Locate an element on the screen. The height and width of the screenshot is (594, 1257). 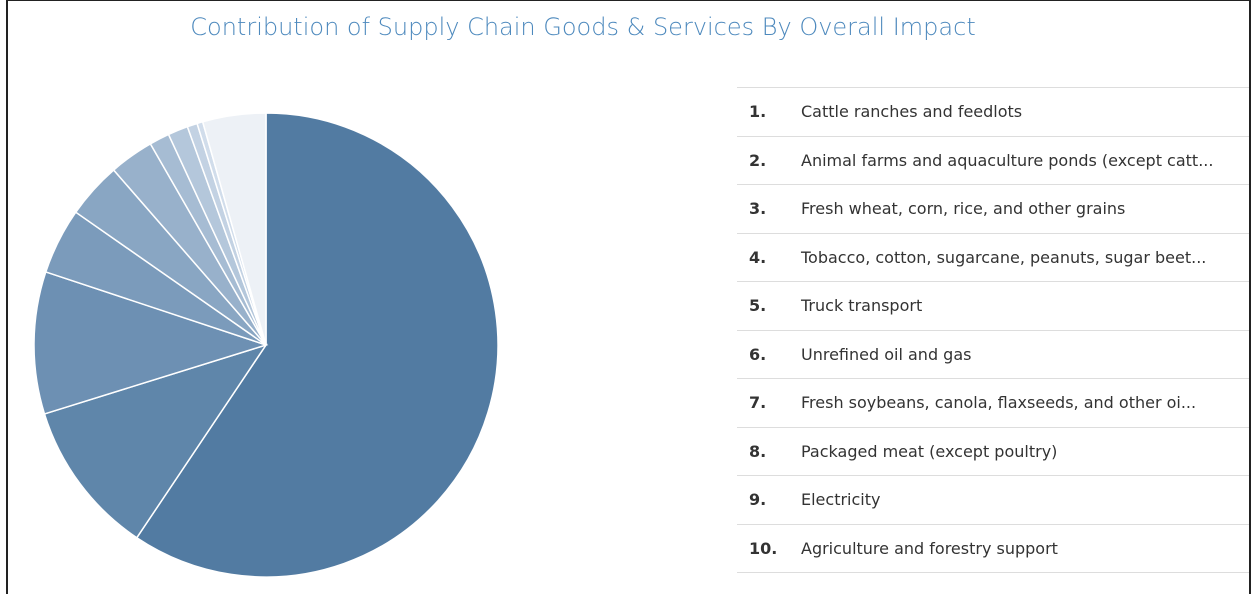
legend-rank: 1. is located at coordinates (758, 112).